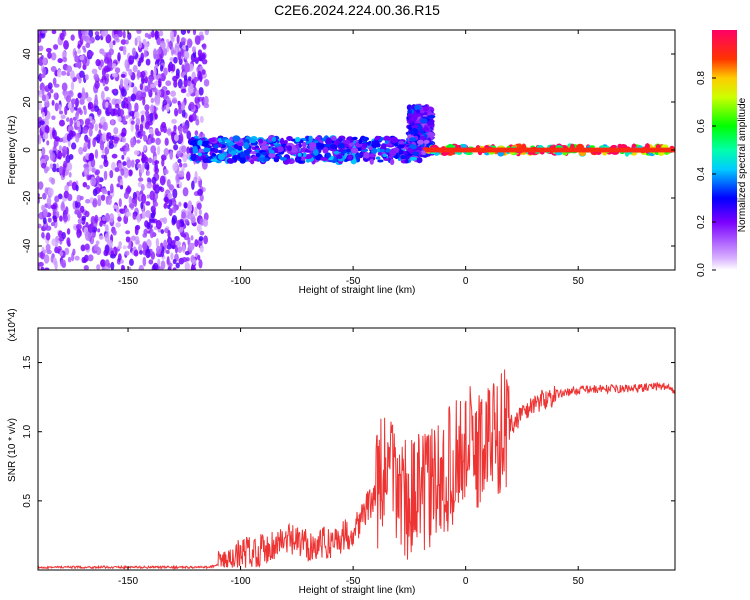  Describe the element at coordinates (27, 54) in the screenshot. I see `y-tick-label: 40` at that location.